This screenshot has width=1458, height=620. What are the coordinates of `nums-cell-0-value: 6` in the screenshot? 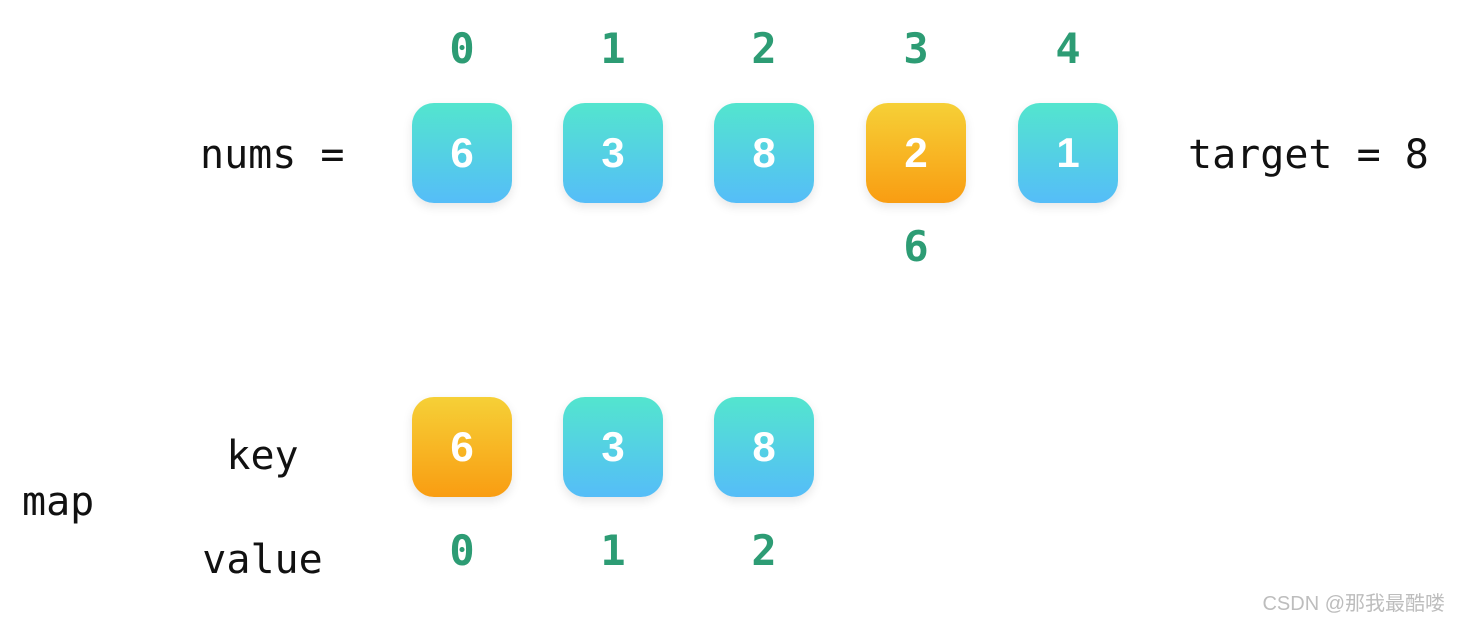 It's located at (462, 152).